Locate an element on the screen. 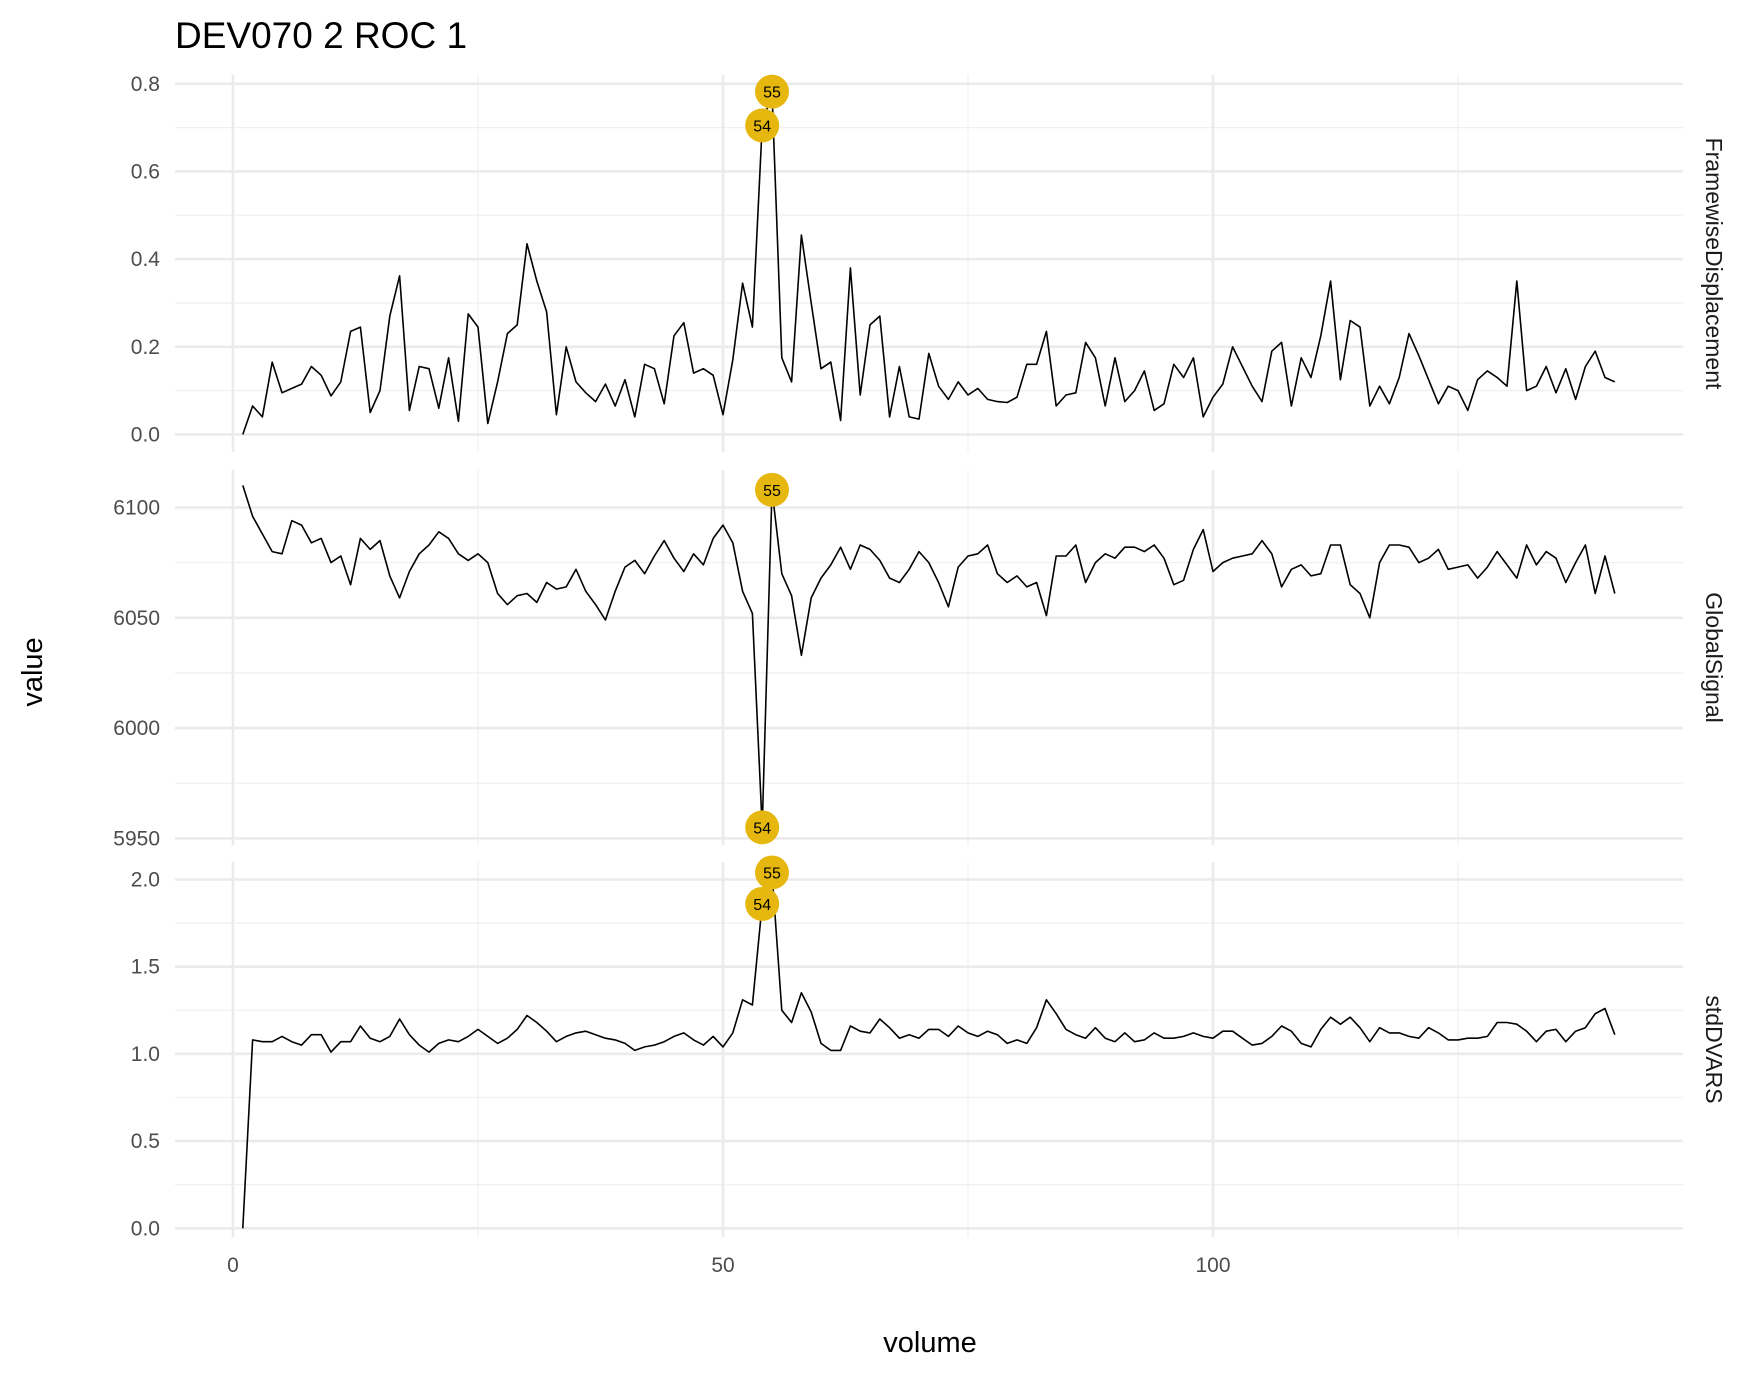 Image resolution: width=1750 pixels, height=1375 pixels. y-tick-label: 1.0 is located at coordinates (145, 1054).